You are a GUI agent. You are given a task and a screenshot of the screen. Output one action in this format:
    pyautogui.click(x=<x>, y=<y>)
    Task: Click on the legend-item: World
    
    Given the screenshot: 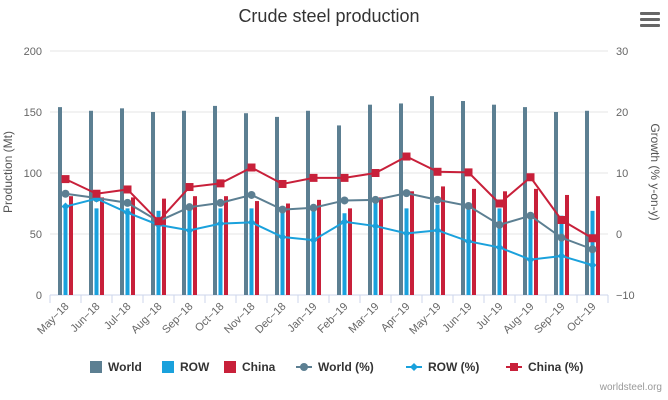 What is the action you would take?
    pyautogui.click(x=116, y=367)
    